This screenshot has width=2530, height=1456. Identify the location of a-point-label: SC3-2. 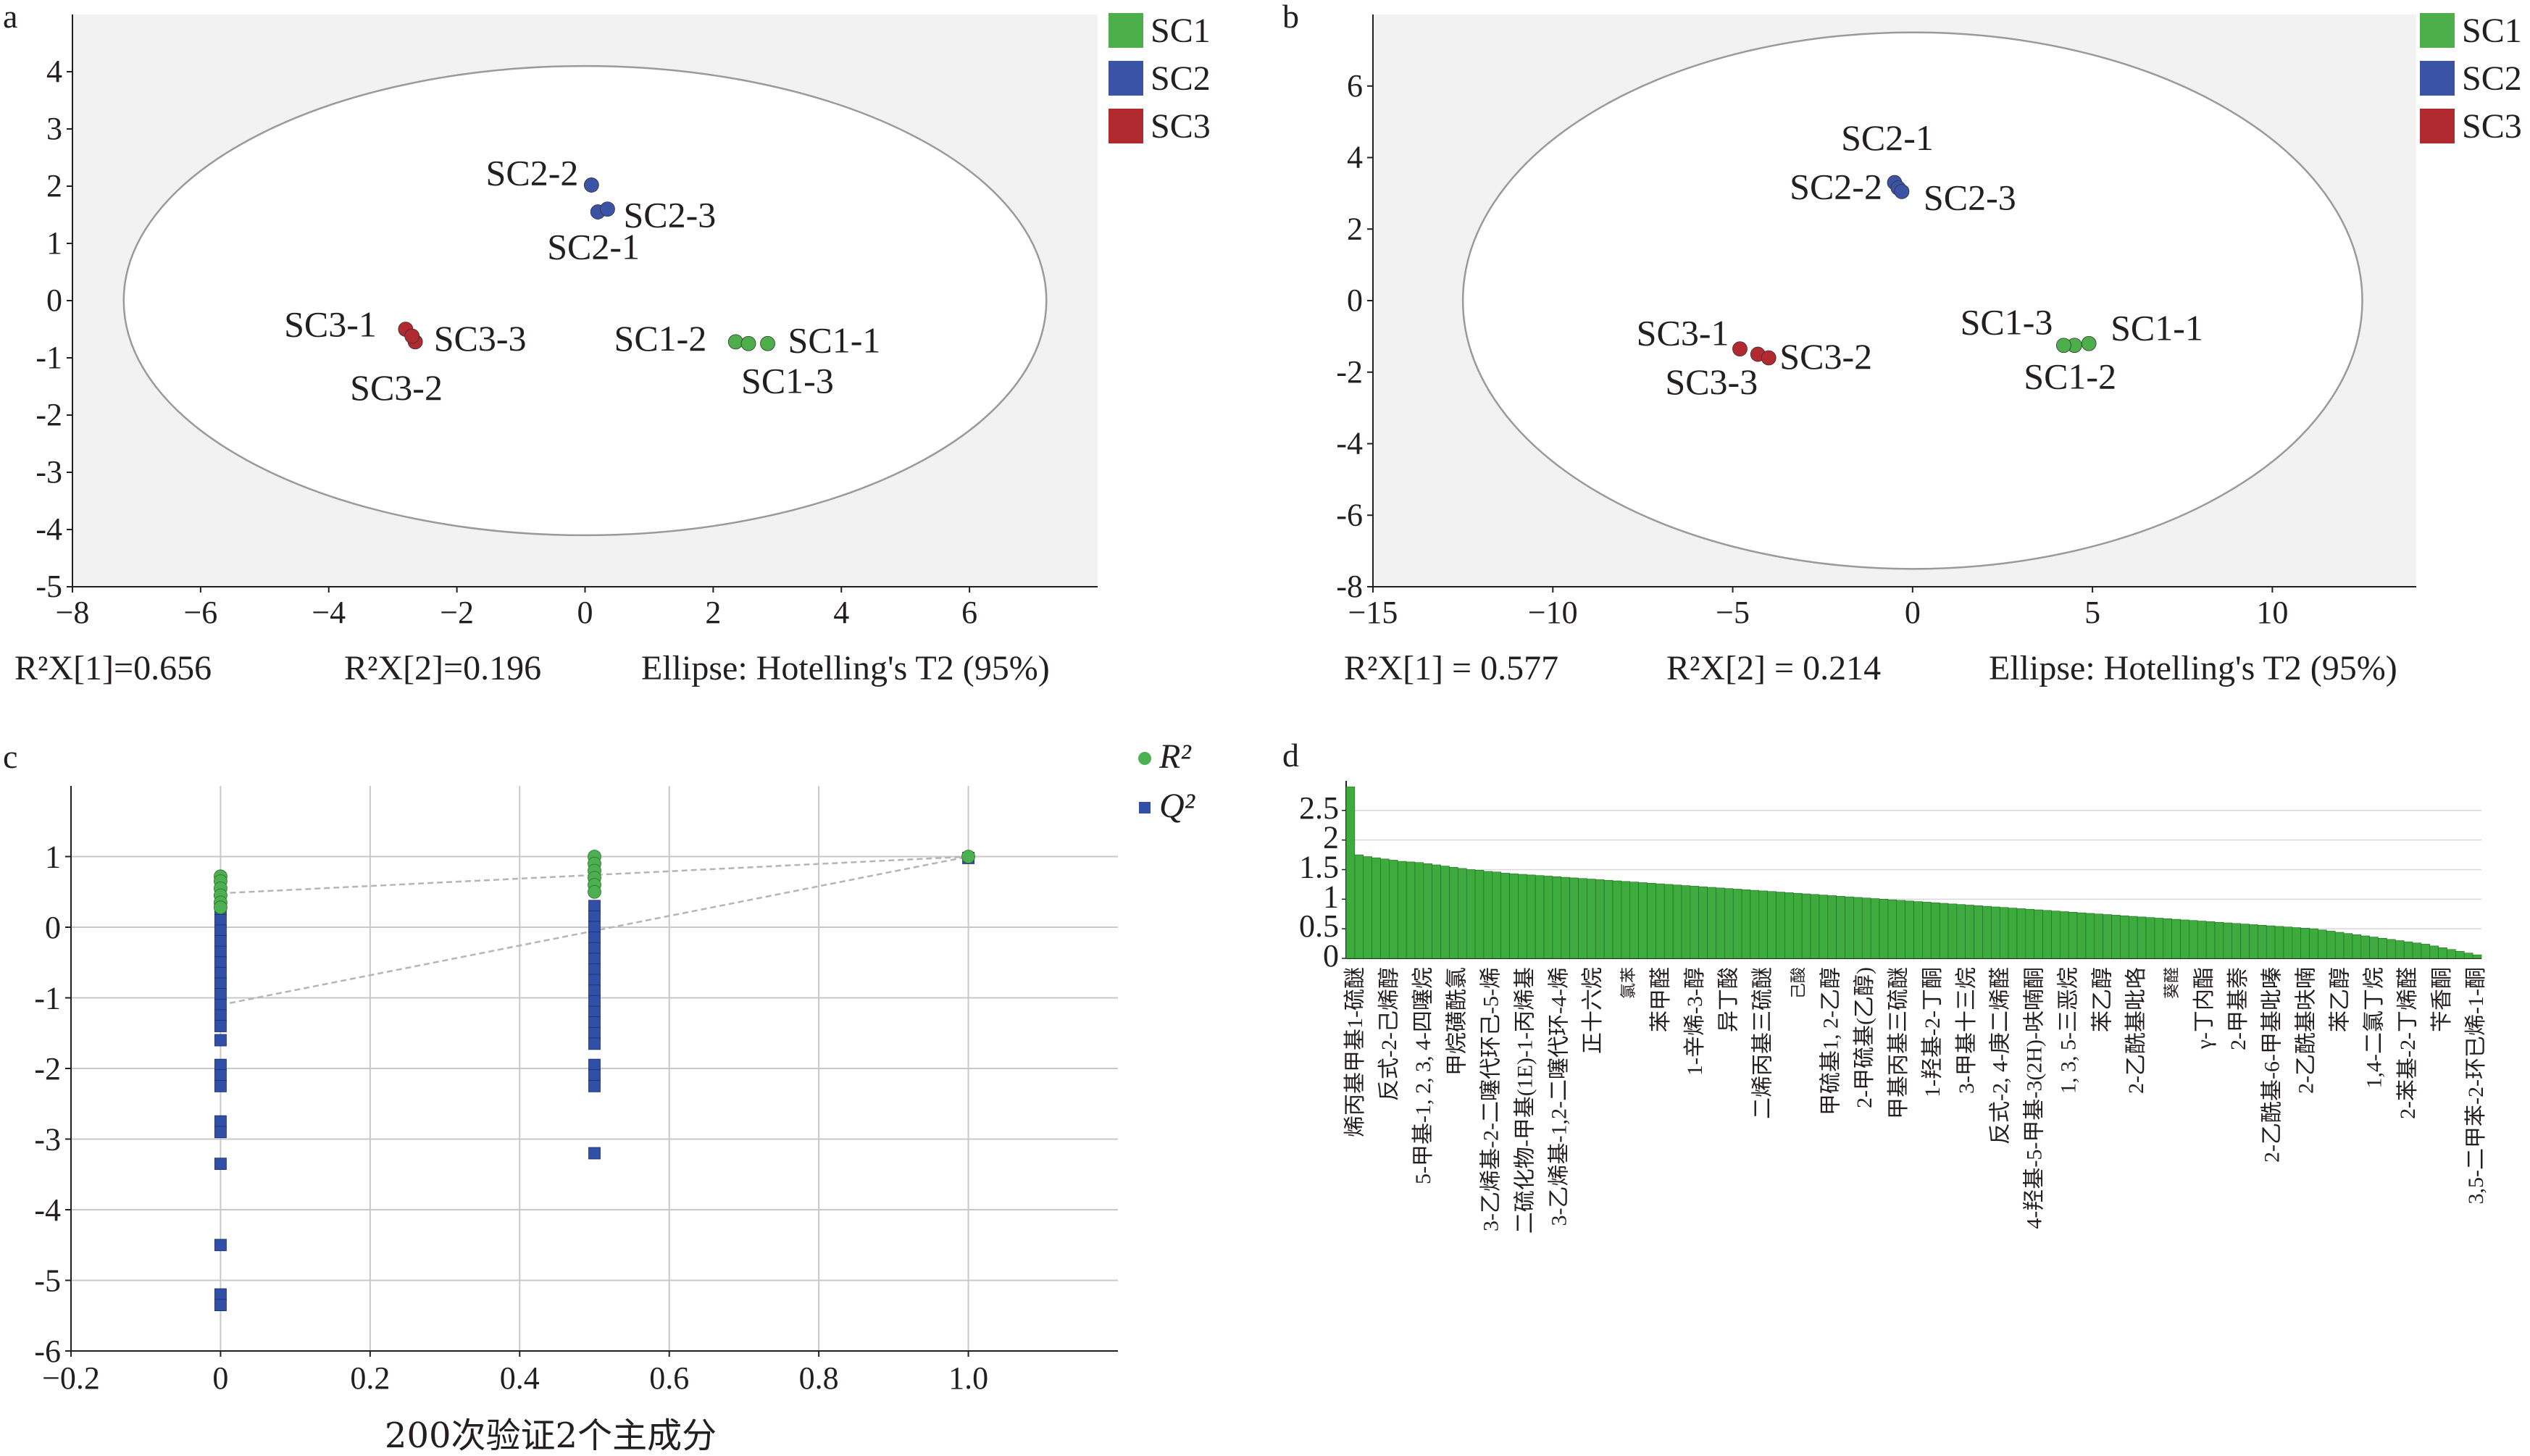
(396, 387).